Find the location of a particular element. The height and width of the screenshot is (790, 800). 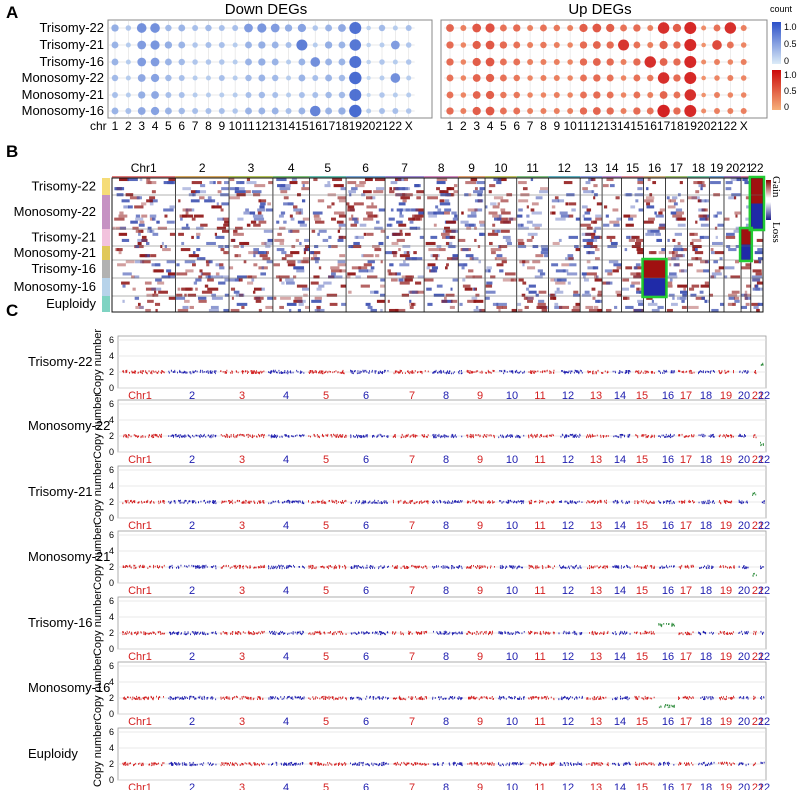

track-frame is located at coordinates (442, 557).